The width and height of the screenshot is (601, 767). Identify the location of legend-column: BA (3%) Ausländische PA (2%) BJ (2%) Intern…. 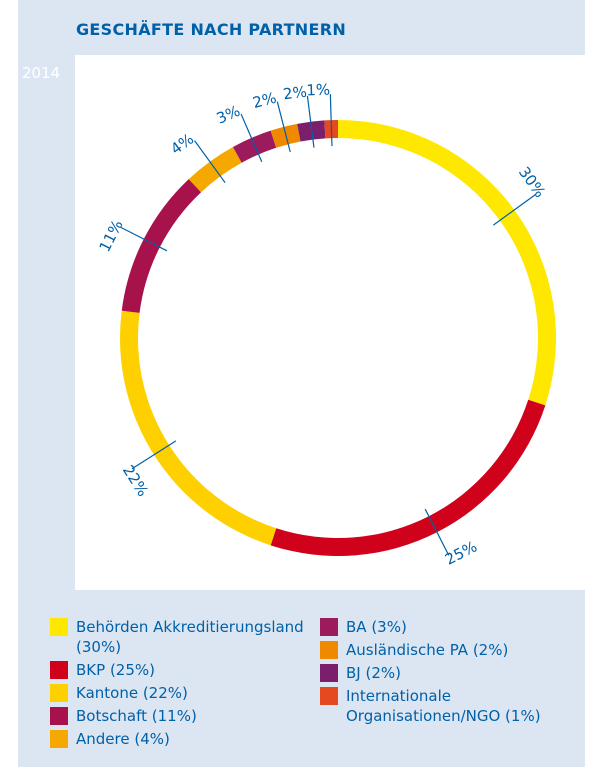
(455, 684).